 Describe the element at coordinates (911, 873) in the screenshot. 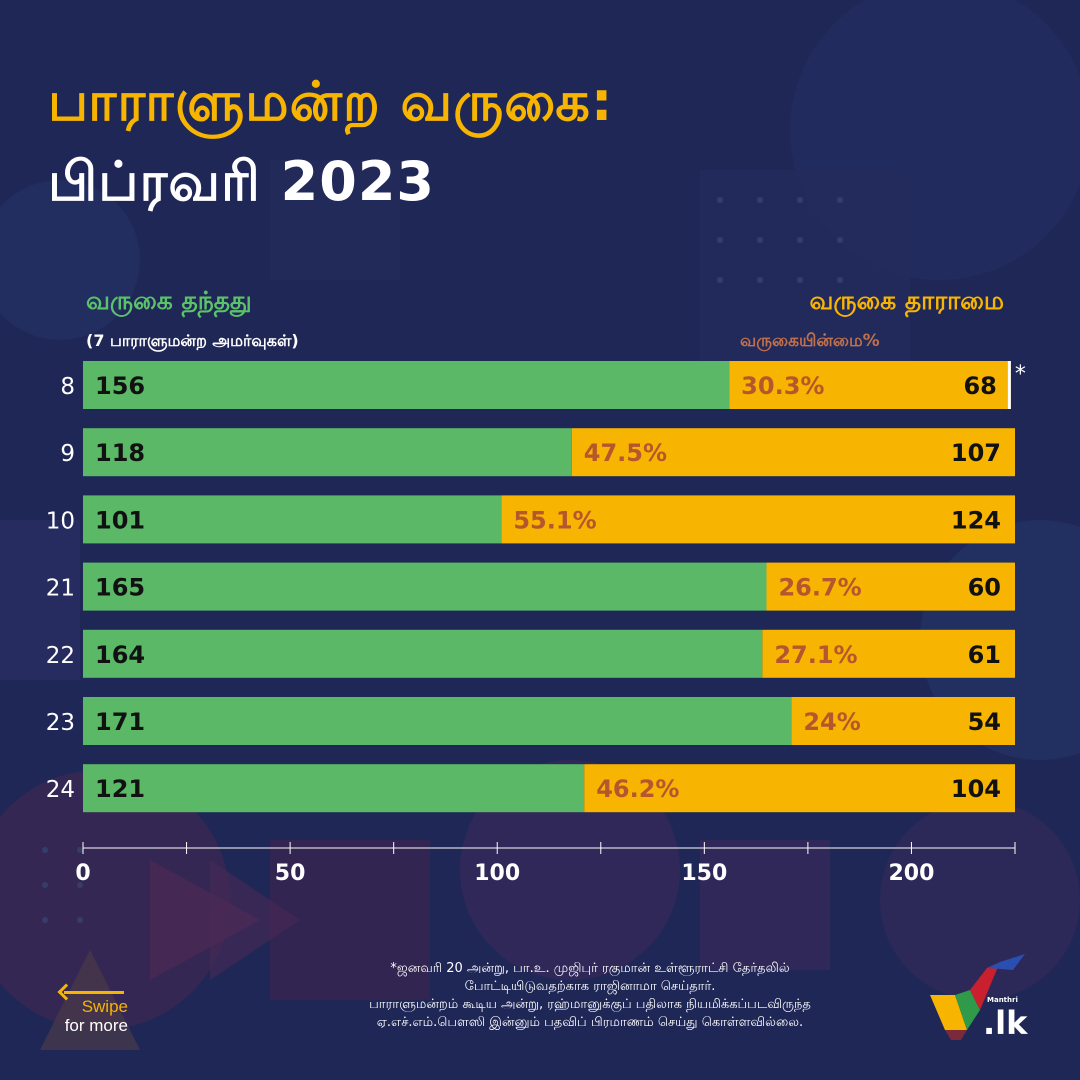

I see `x-tick-label: 200` at that location.